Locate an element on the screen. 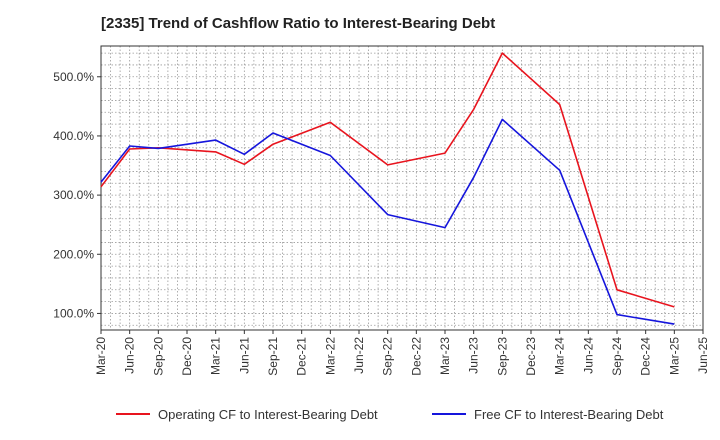  x-tick-label: Mar-23 is located at coordinates (445, 356).